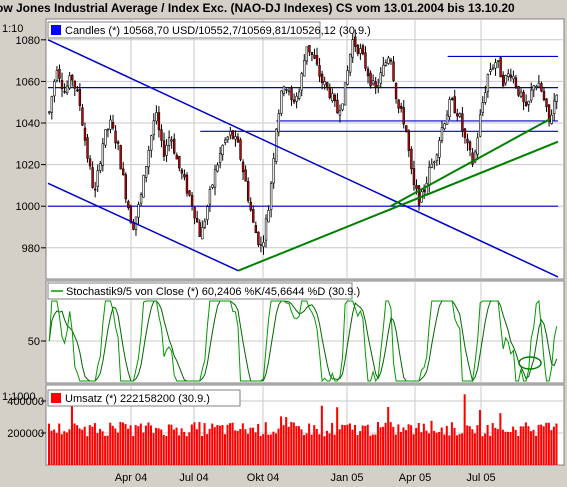 The width and height of the screenshot is (567, 487). I want to click on price-tick-label: 1020, so click(28, 166).